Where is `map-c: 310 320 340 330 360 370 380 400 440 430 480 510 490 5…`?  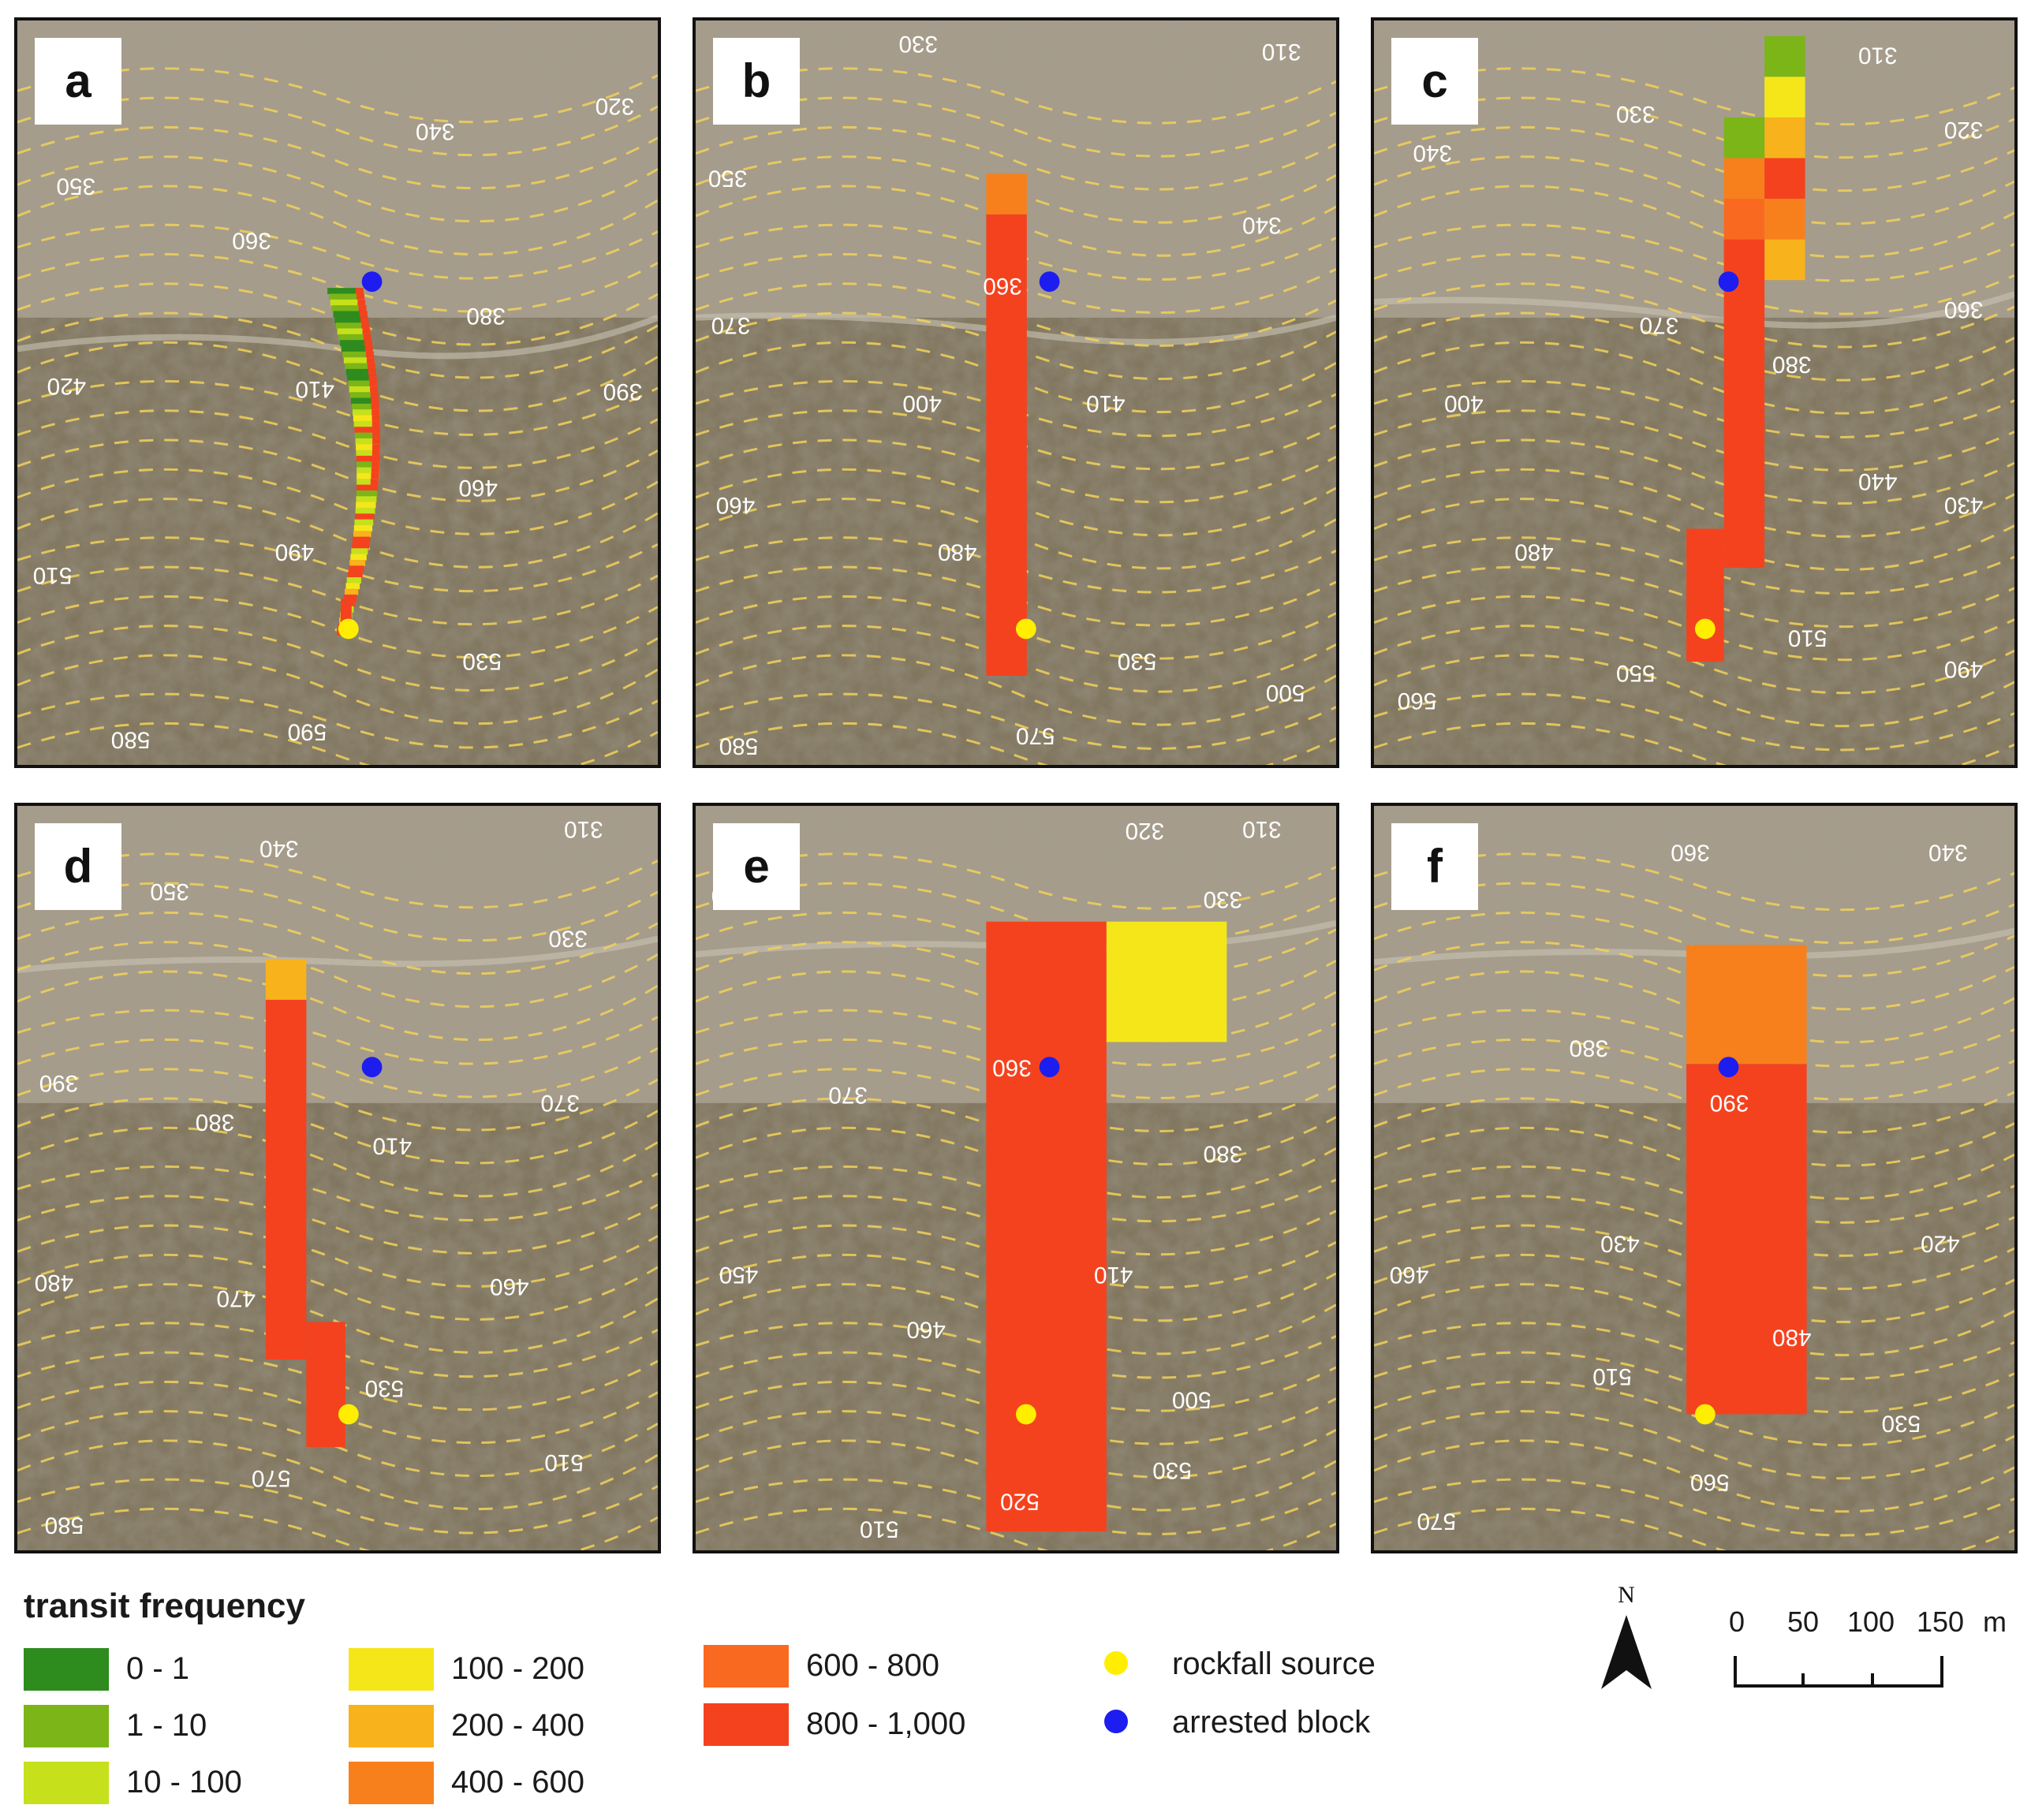 map-c: 310 320 340 330 360 370 380 400 440 430 480 510 490 5… is located at coordinates (1694, 393).